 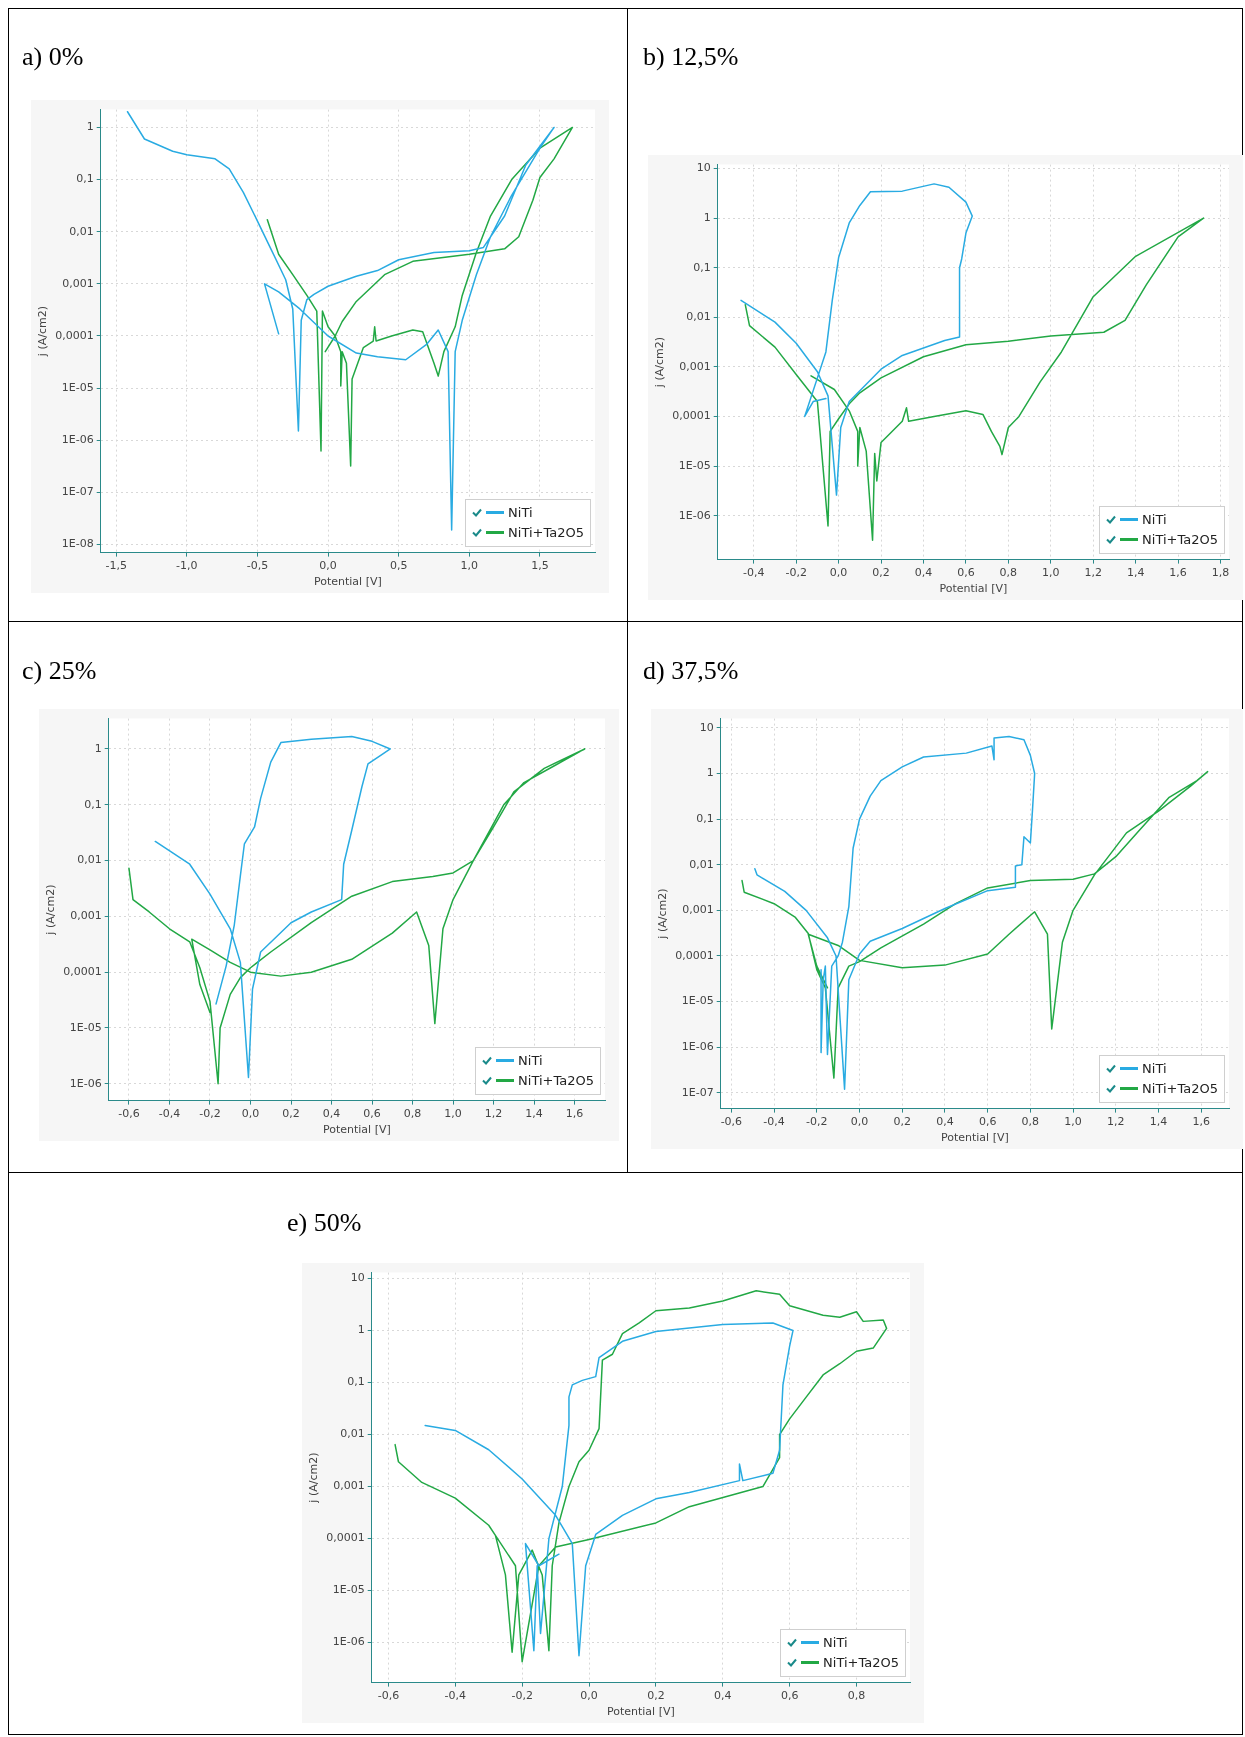 I want to click on chart-title: a) 0%, so click(x=53, y=57).